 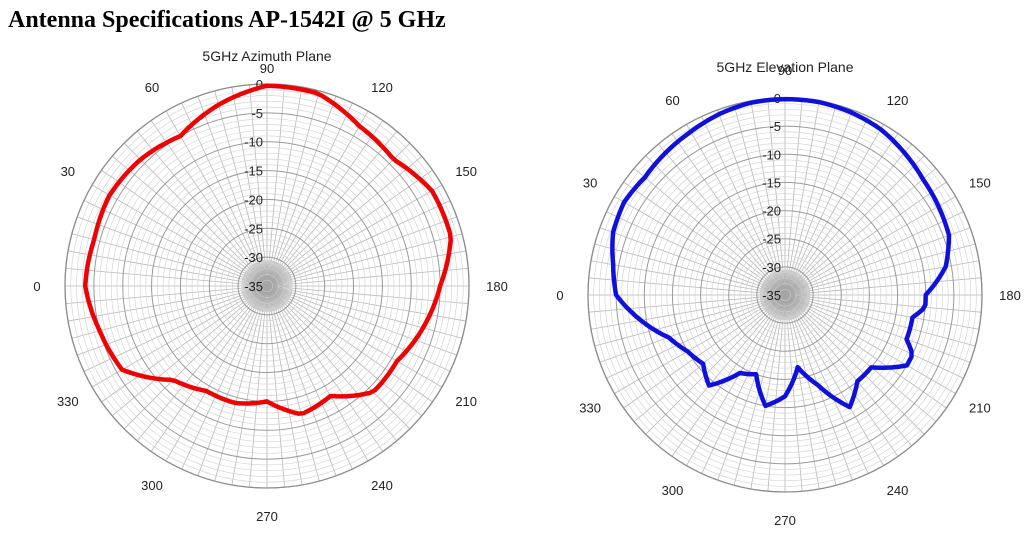 What do you see at coordinates (785, 67) in the screenshot?
I see `chart-title: 5GHz Elevation Plane` at bounding box center [785, 67].